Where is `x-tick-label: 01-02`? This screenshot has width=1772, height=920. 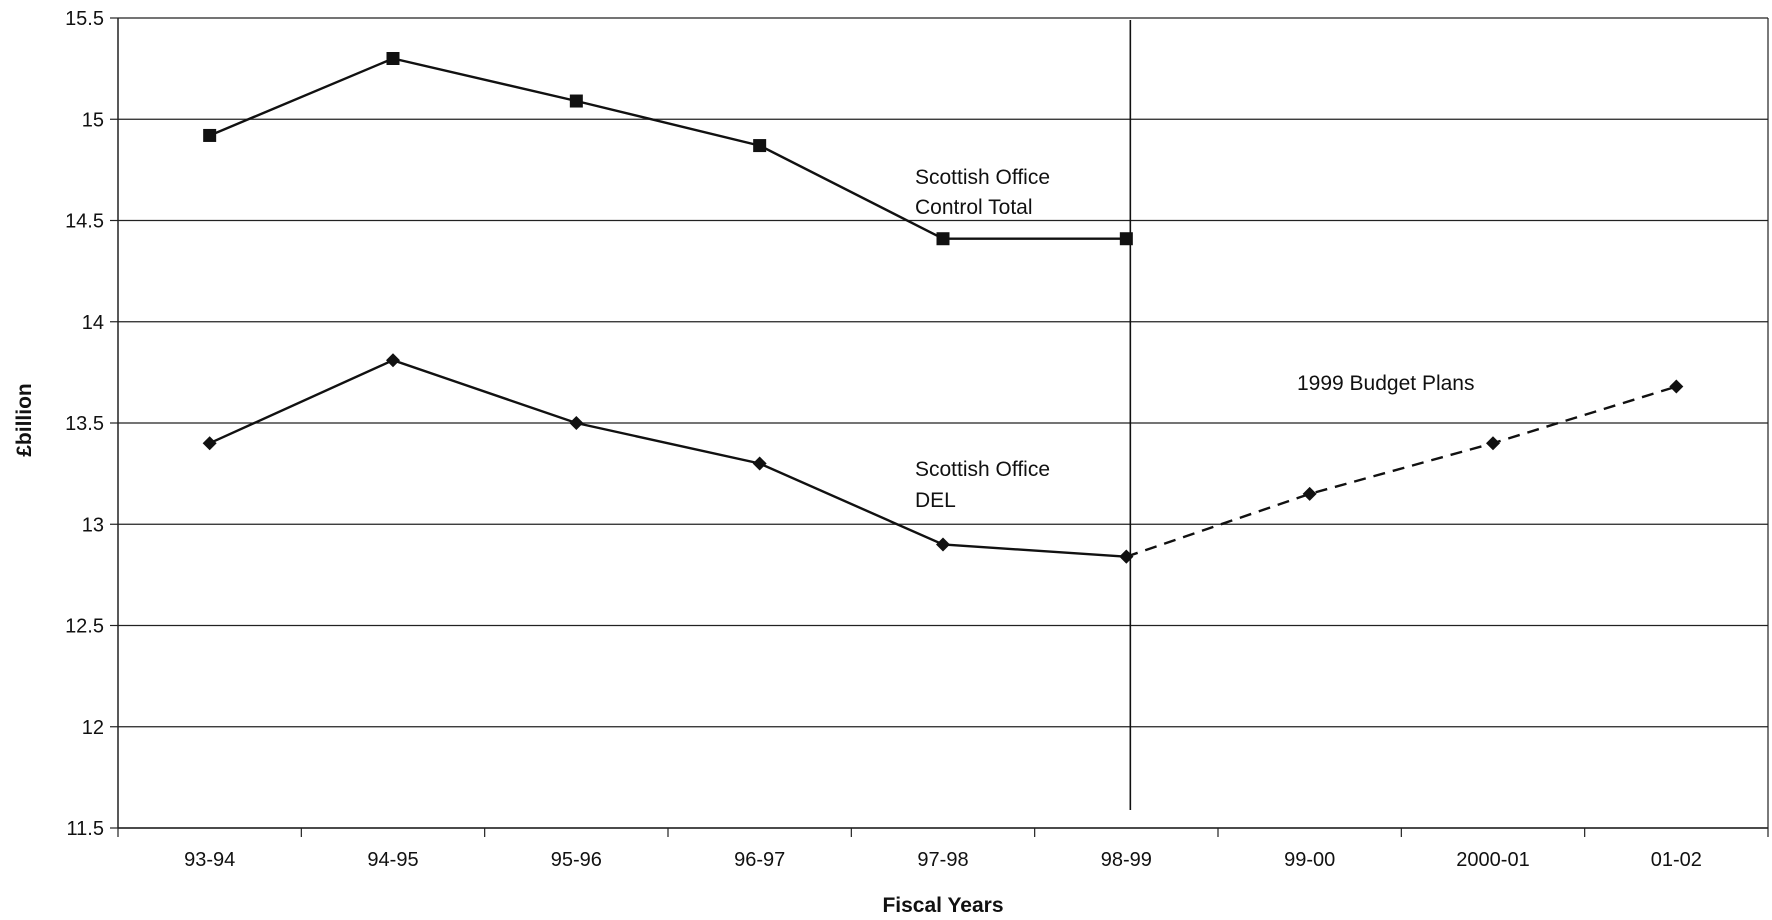 x-tick-label: 01-02 is located at coordinates (1676, 860).